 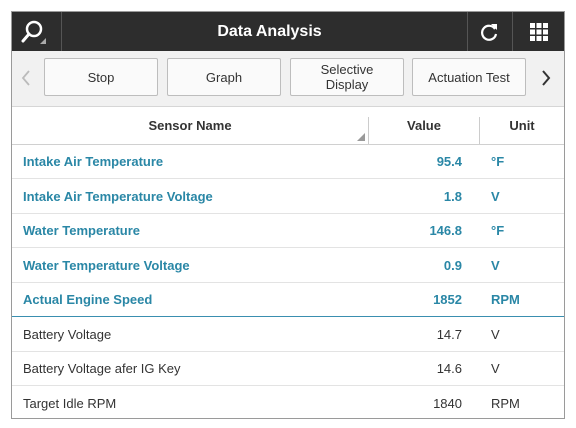 What do you see at coordinates (102, 368) in the screenshot?
I see `sensor-name: Battery Voltage afer IG Key` at bounding box center [102, 368].